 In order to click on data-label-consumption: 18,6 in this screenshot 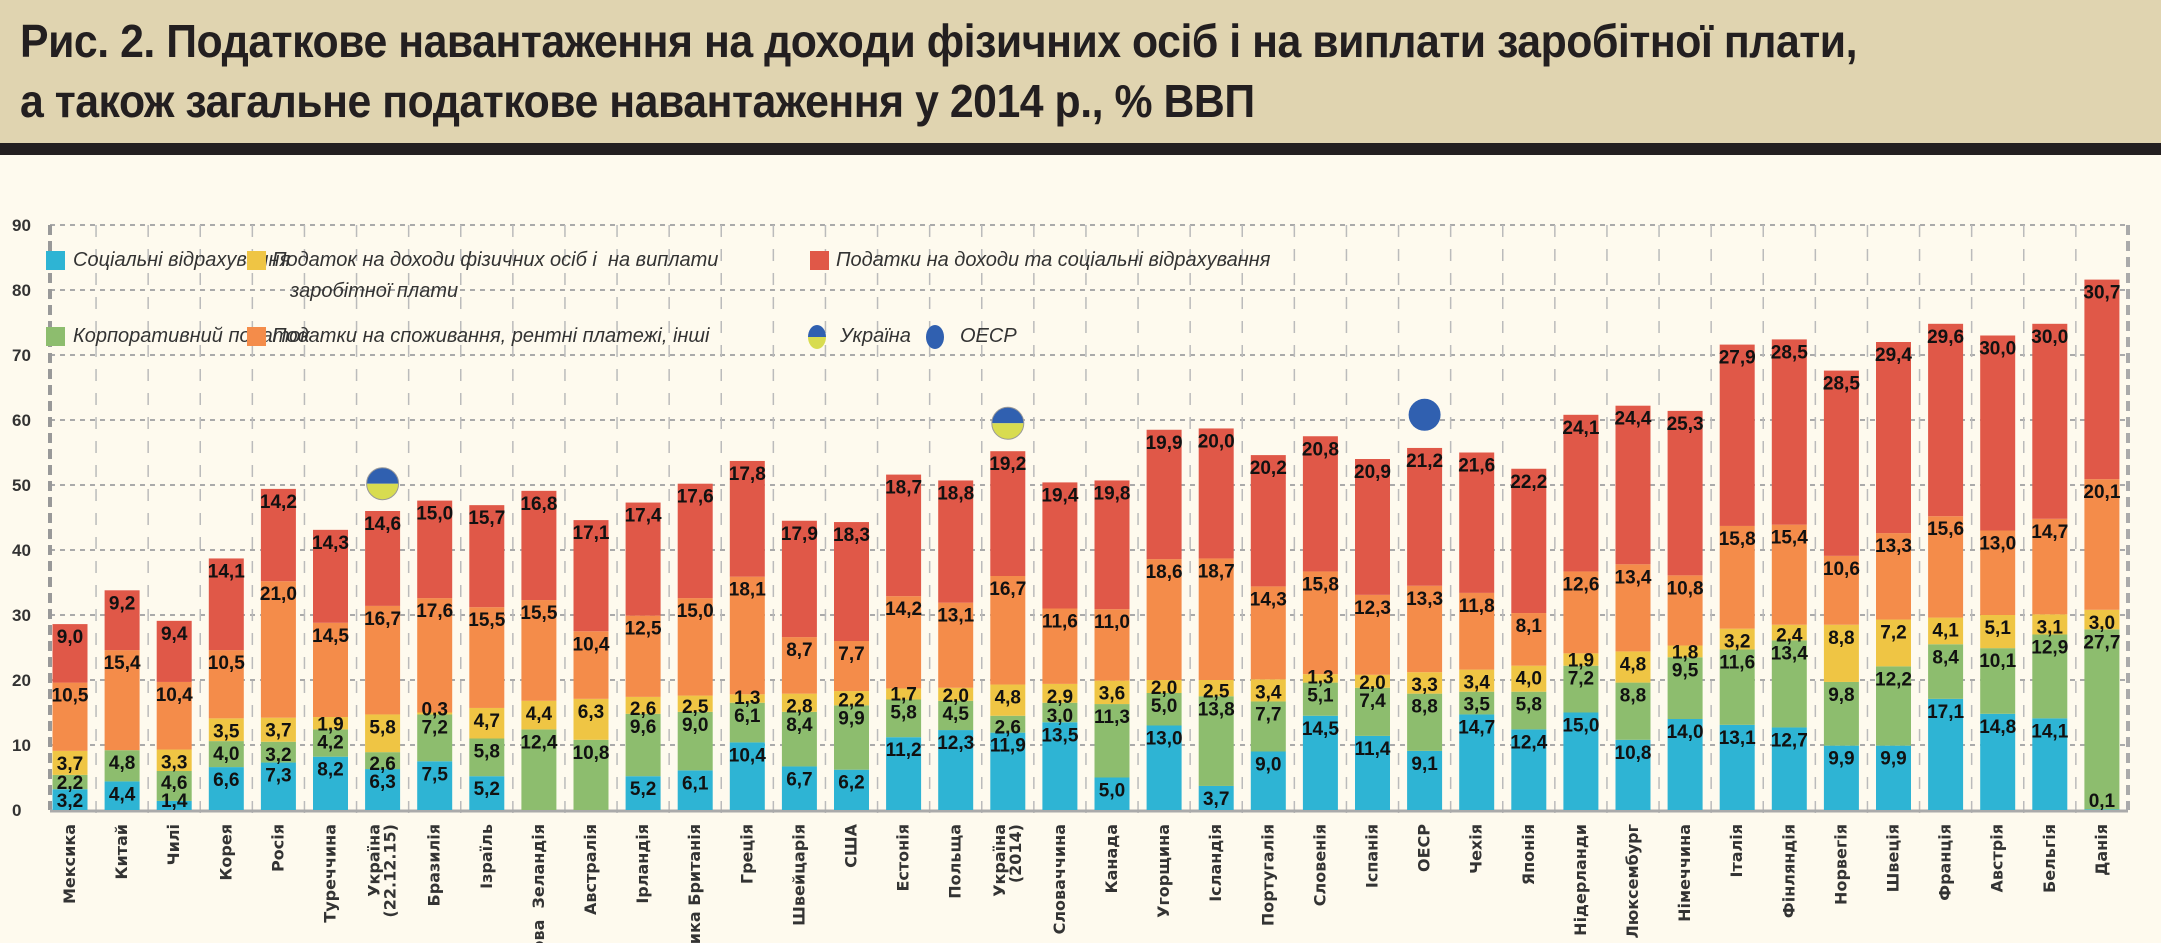, I will do `click(1164, 572)`.